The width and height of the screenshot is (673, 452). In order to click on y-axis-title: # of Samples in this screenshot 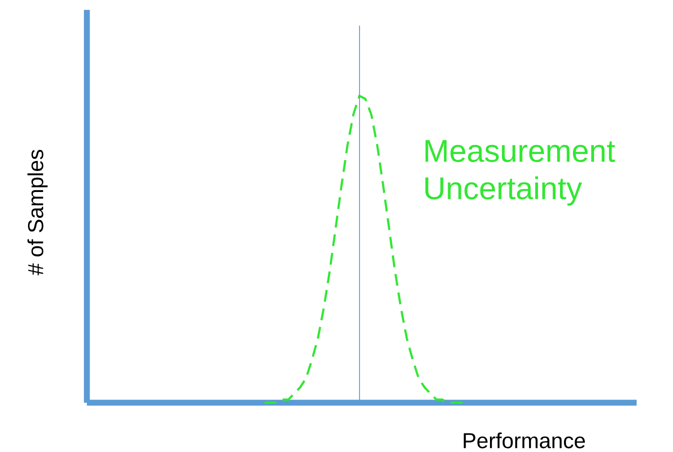, I will do `click(37, 213)`.